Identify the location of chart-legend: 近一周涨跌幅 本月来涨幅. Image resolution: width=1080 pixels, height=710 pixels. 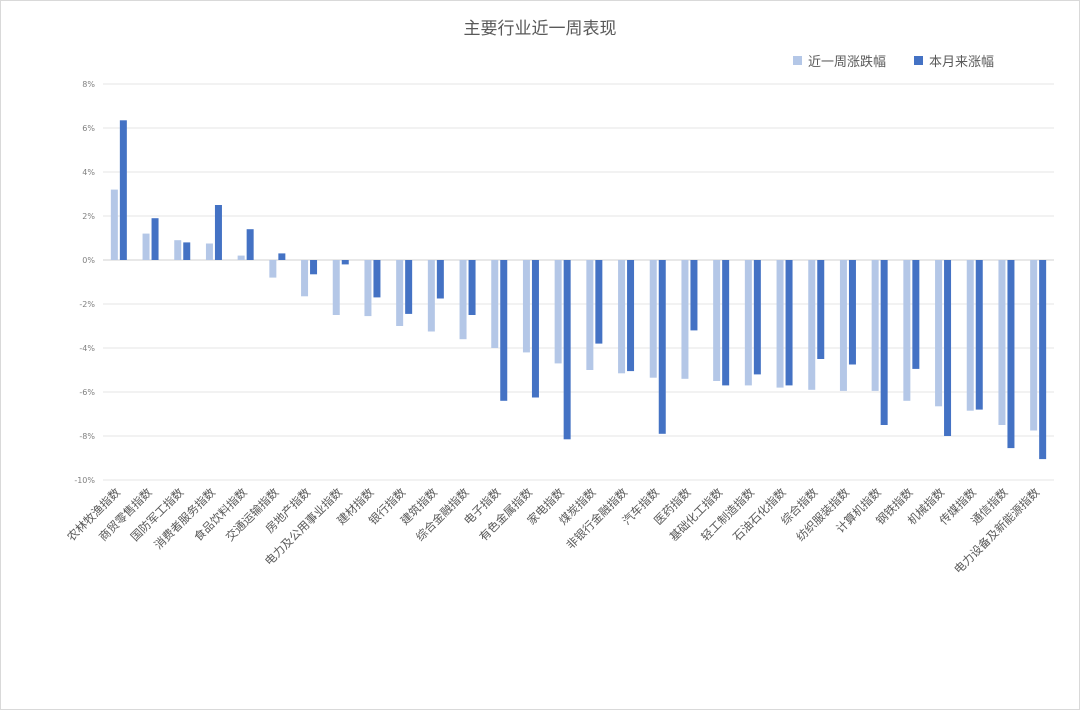
(893, 60).